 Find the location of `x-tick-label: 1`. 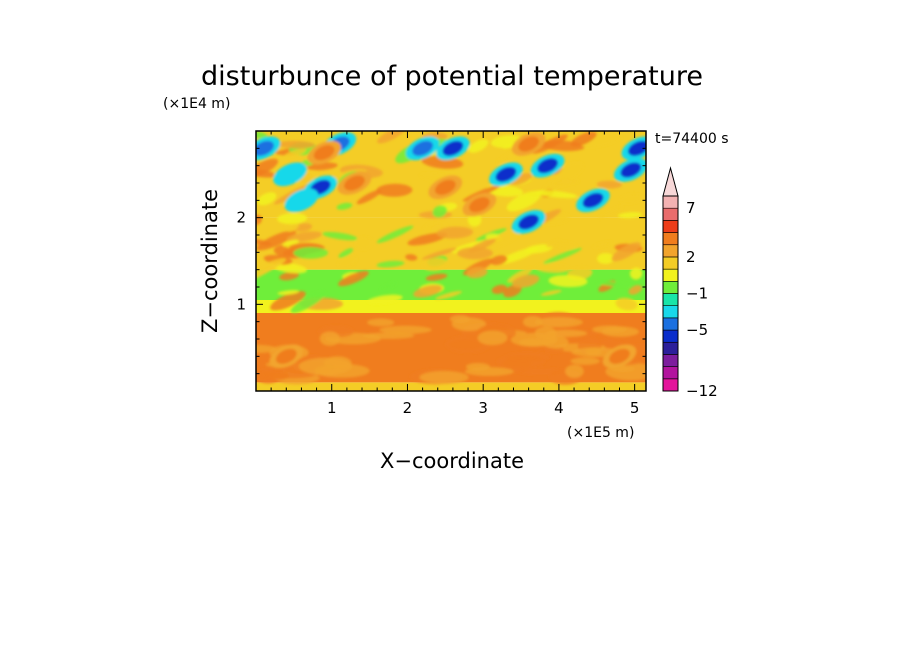

x-tick-label: 1 is located at coordinates (332, 408).